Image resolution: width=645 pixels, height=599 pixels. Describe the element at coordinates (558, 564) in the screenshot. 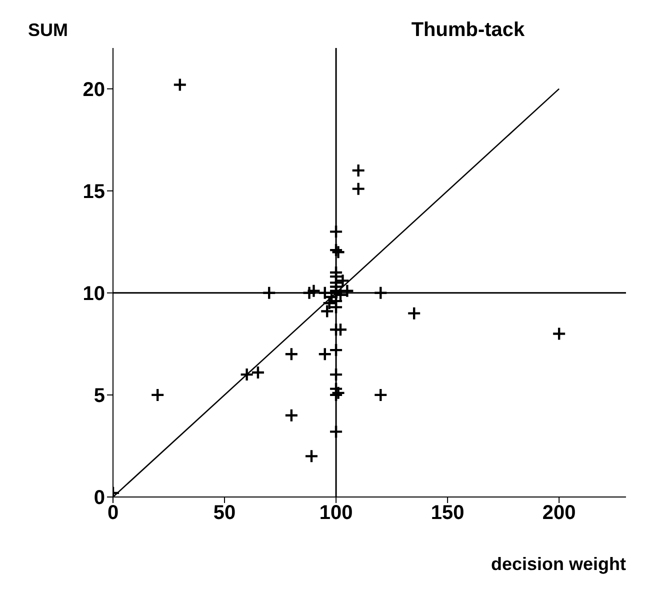

I see `x-axis-title: decision weight` at that location.